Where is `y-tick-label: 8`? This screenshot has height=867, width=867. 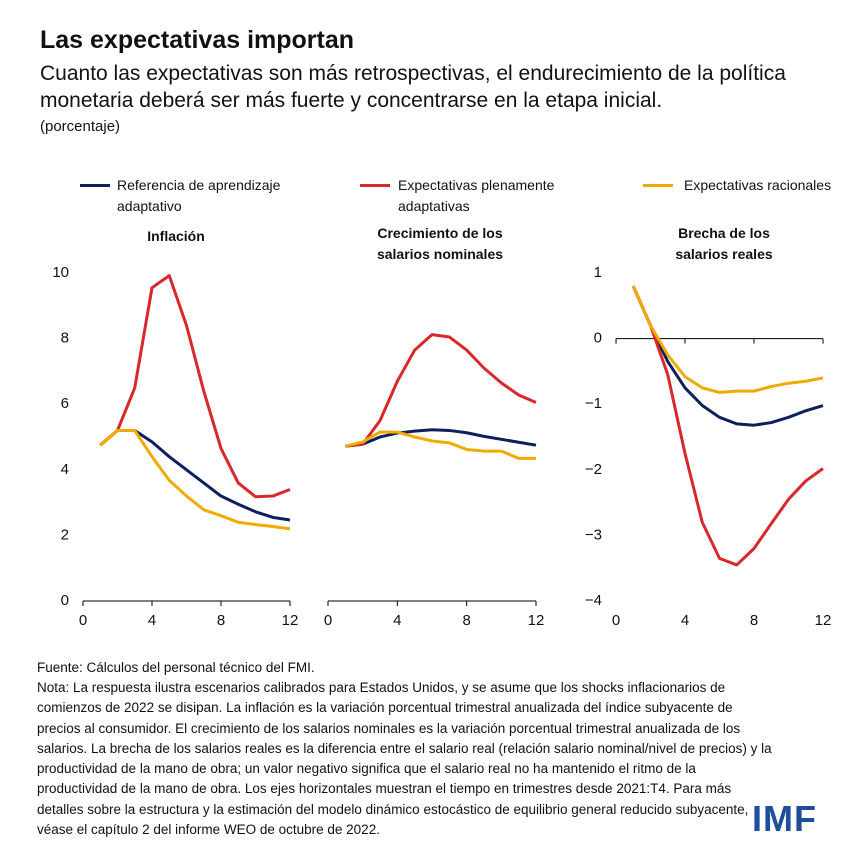
y-tick-label: 8 is located at coordinates (65, 338).